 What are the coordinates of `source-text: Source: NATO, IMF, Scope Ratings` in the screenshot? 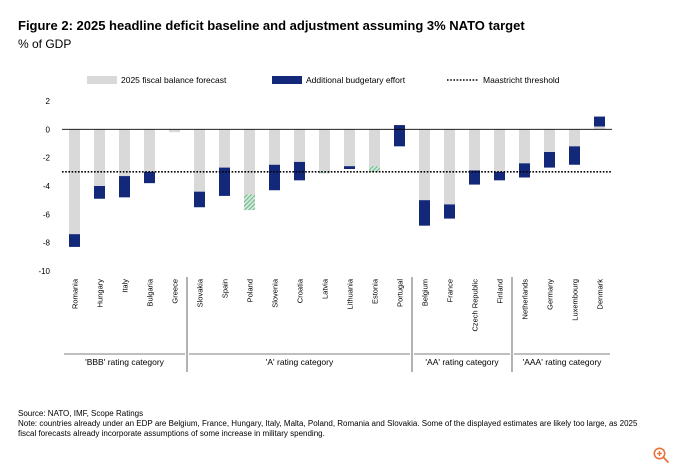 It's located at (81, 413).